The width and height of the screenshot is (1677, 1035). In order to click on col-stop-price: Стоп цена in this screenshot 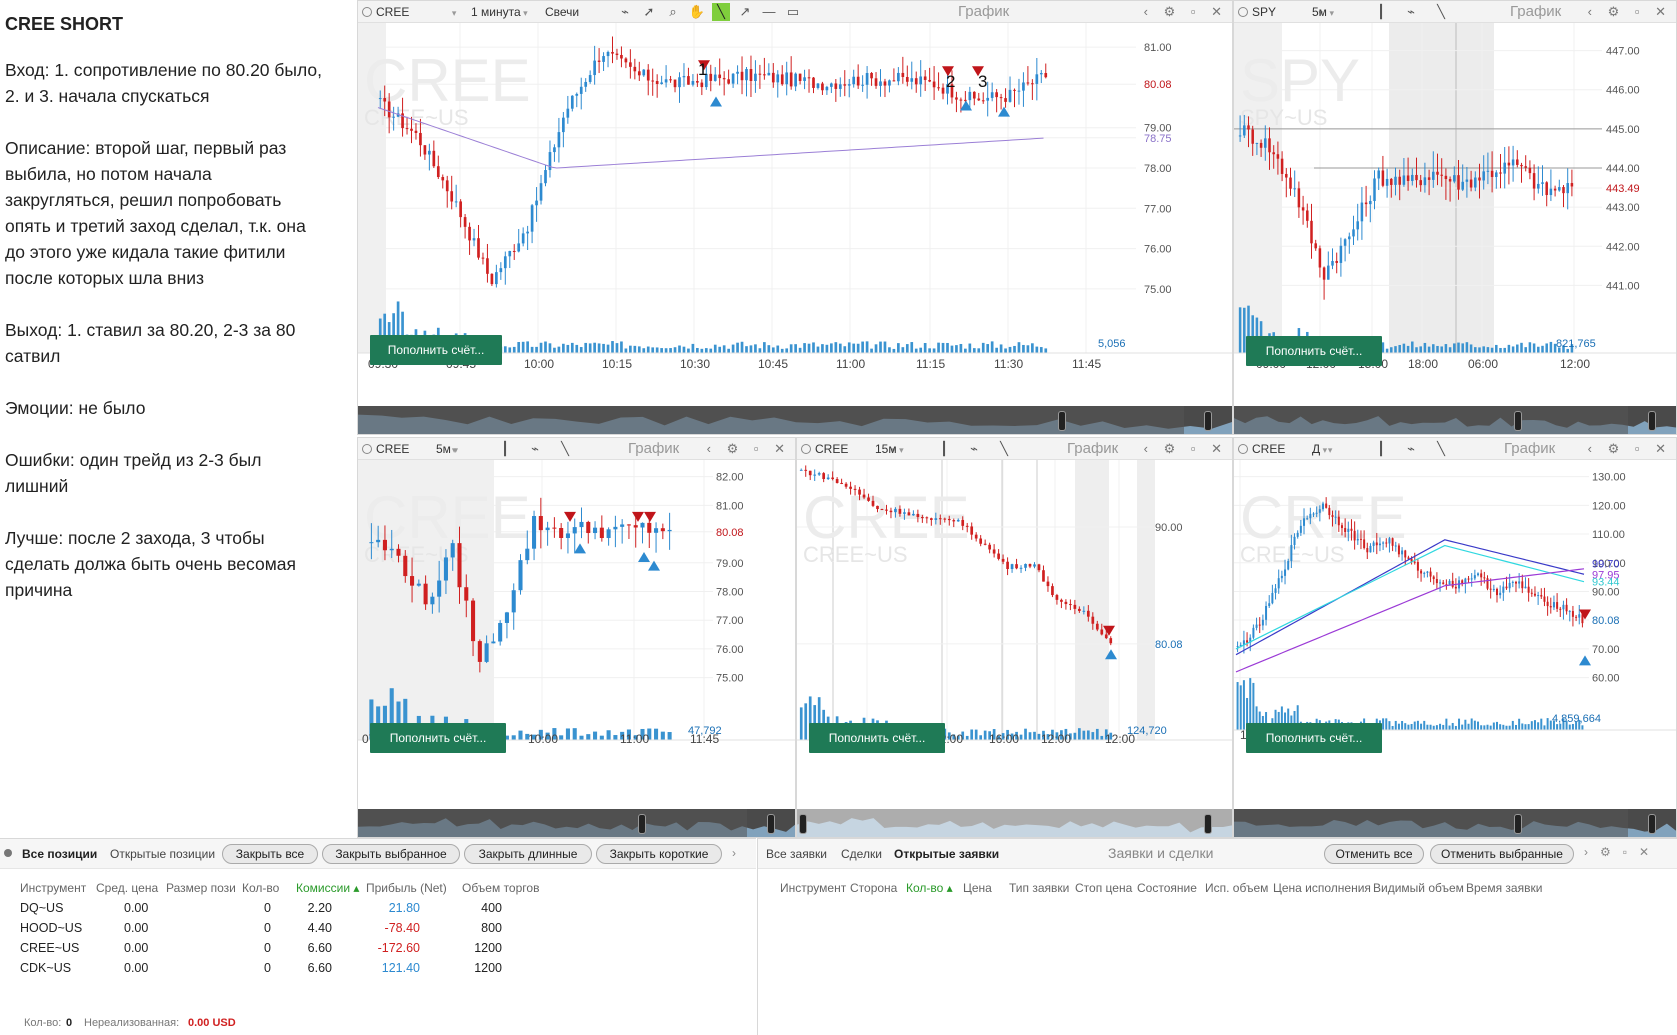, I will do `click(1104, 888)`.